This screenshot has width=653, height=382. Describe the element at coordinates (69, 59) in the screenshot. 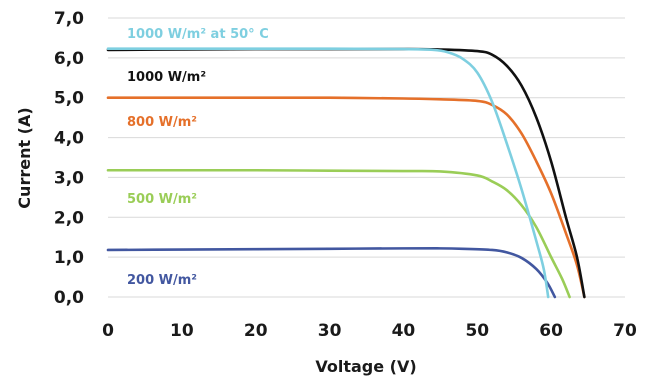

I see `y-tick-label: 6,0` at that location.